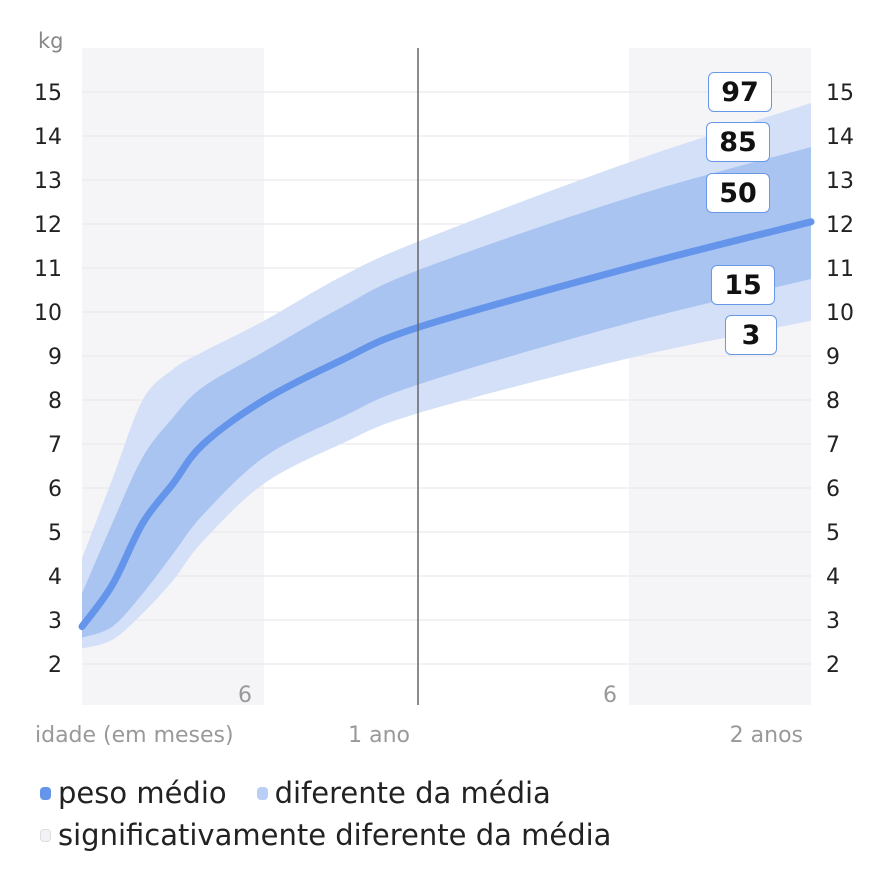 The image size is (892, 892). What do you see at coordinates (45, 793) in the screenshot?
I see `legend-swatch-median` at bounding box center [45, 793].